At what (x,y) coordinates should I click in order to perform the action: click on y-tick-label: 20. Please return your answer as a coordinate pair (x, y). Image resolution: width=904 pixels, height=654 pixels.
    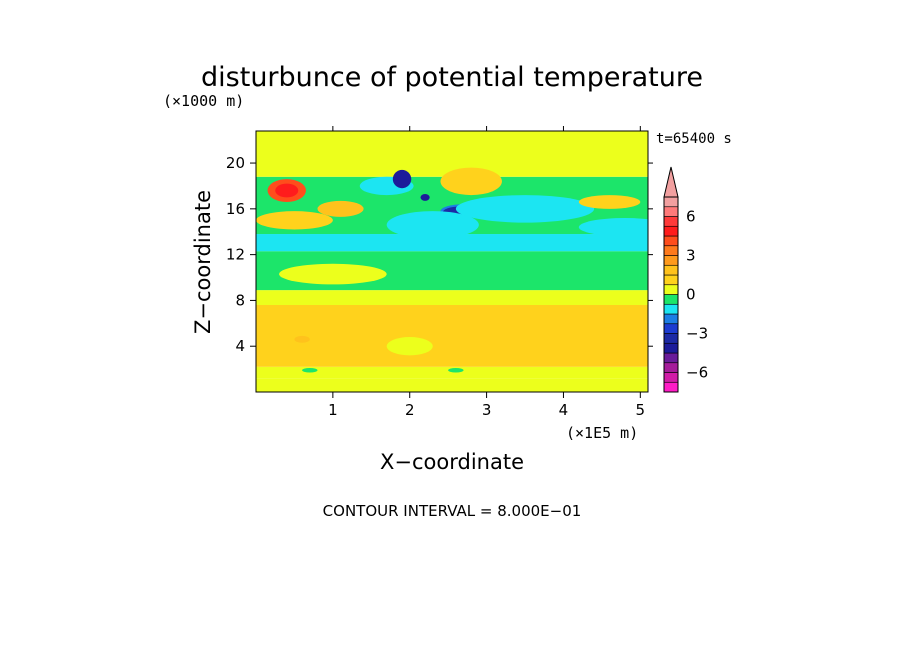
    Looking at the image, I should click on (235, 163).